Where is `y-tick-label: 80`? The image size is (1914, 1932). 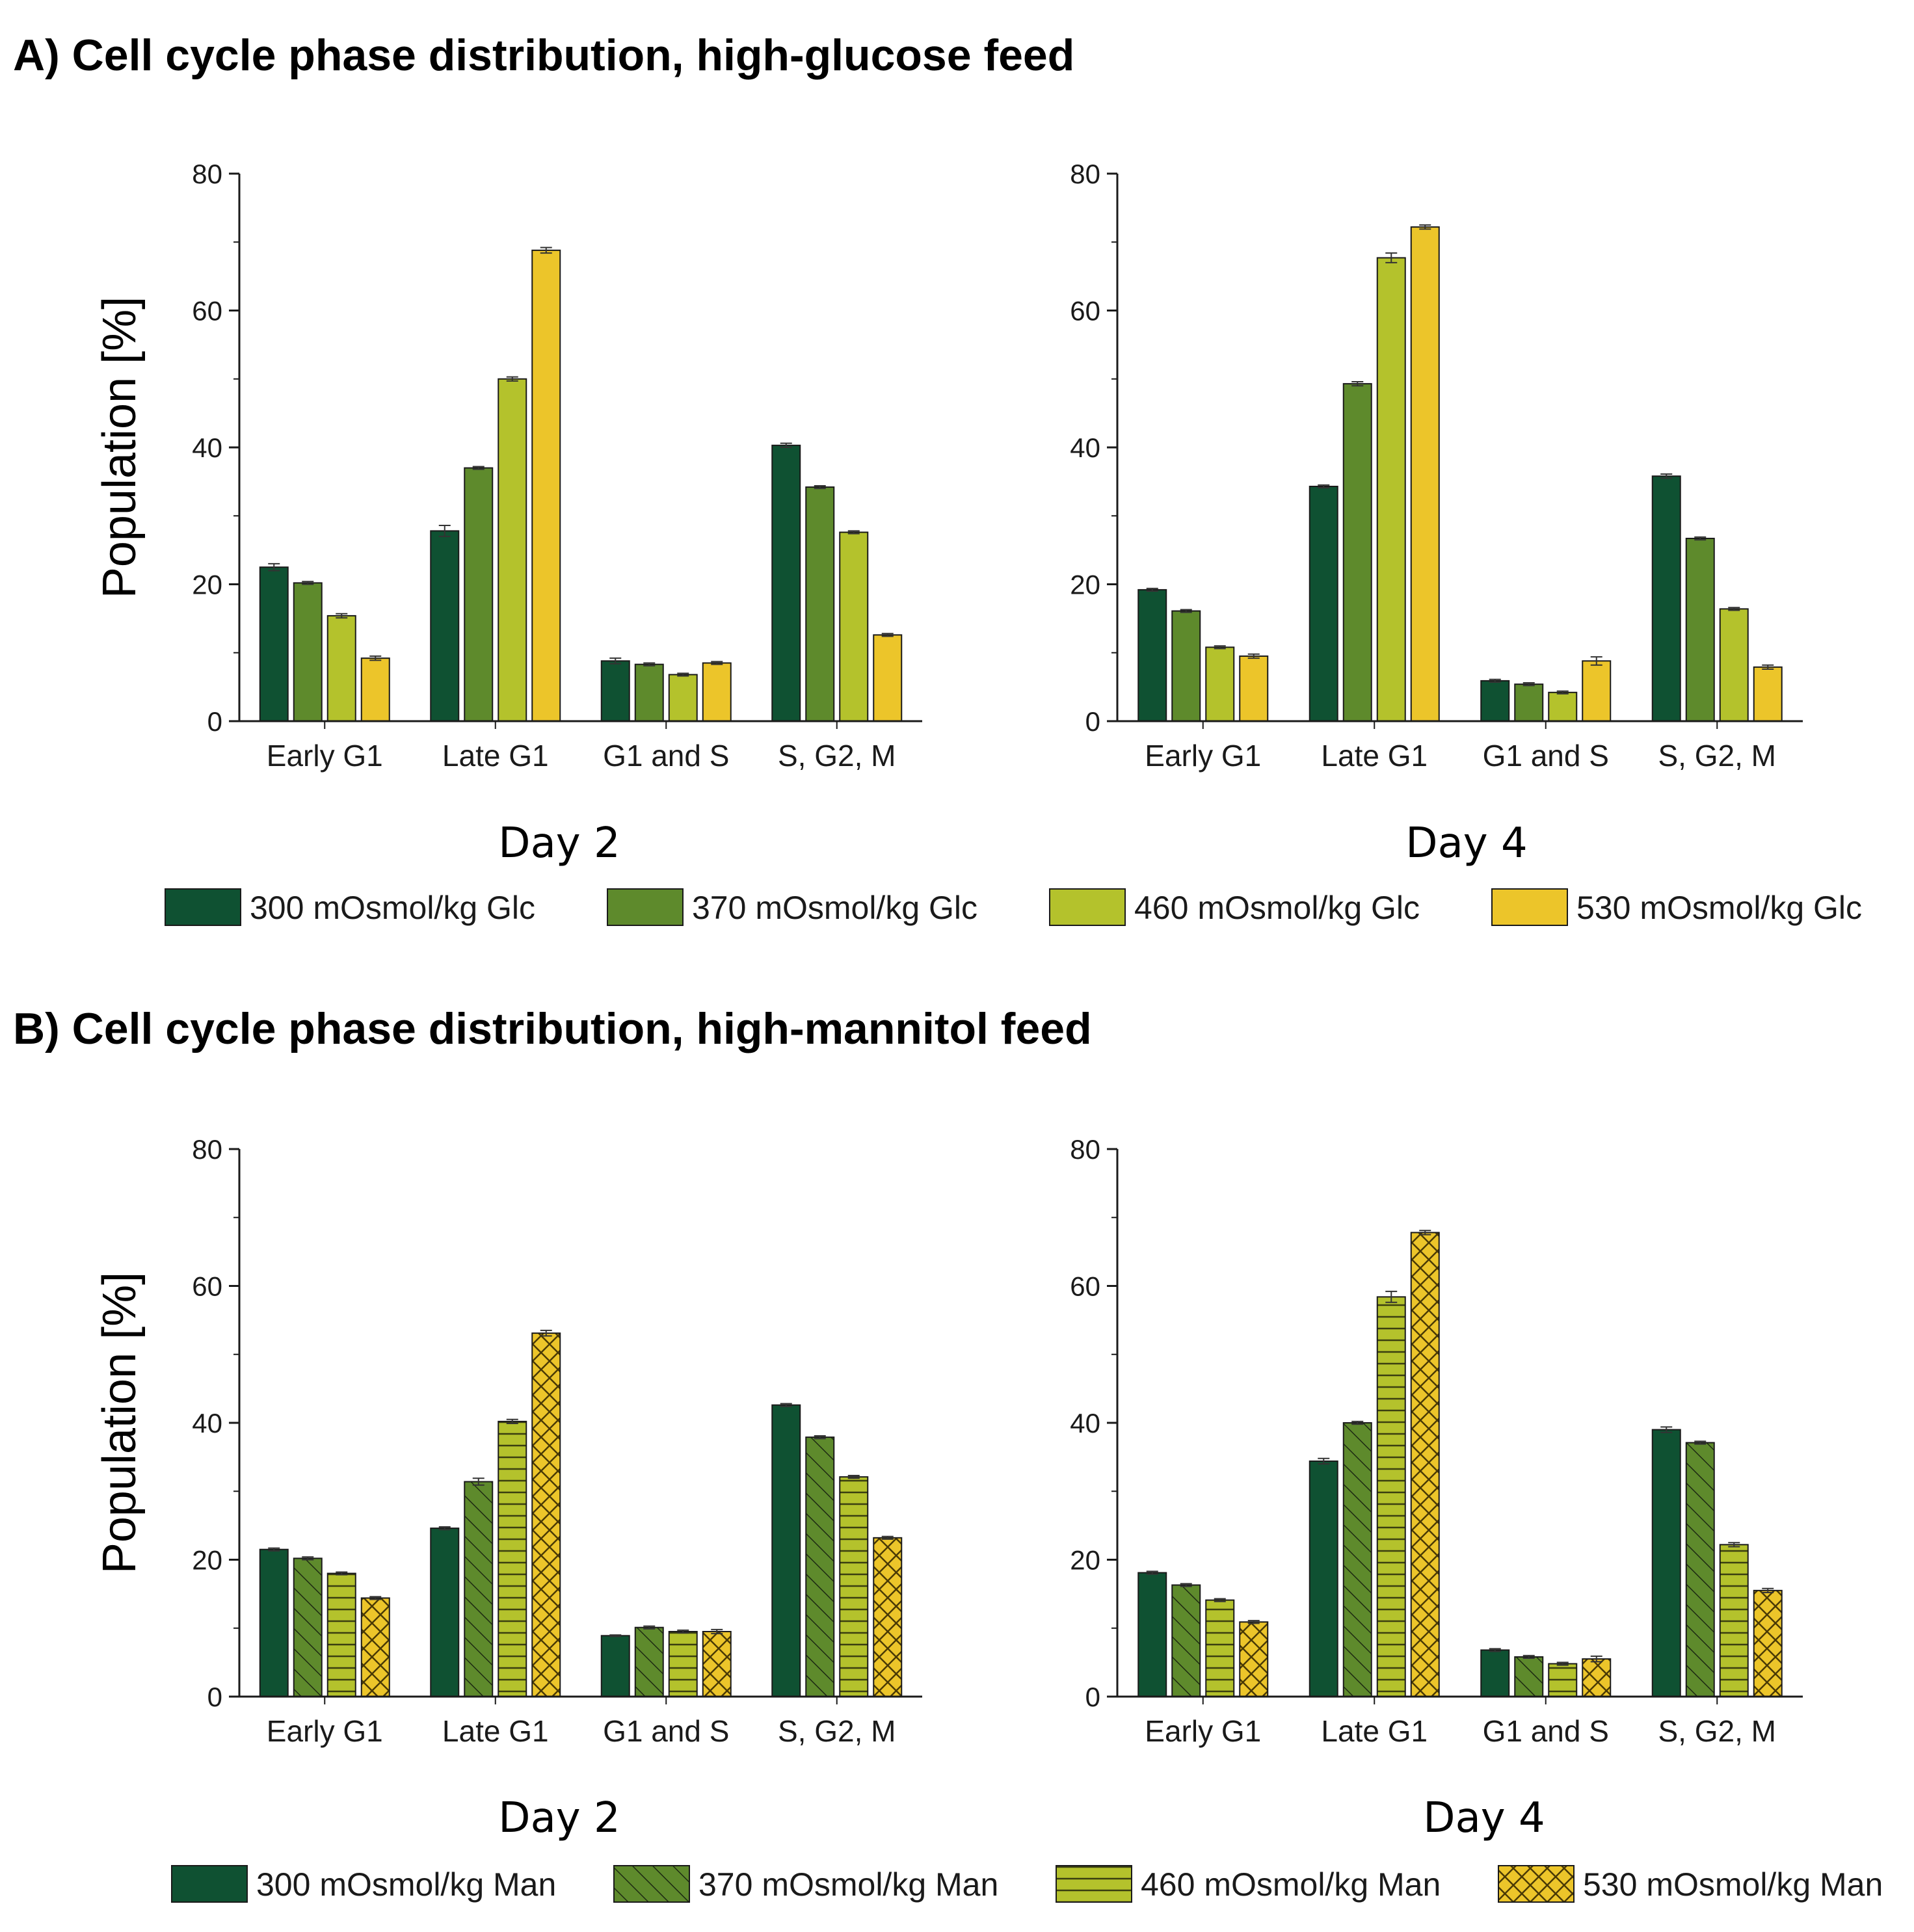
y-tick-label: 80 is located at coordinates (207, 174).